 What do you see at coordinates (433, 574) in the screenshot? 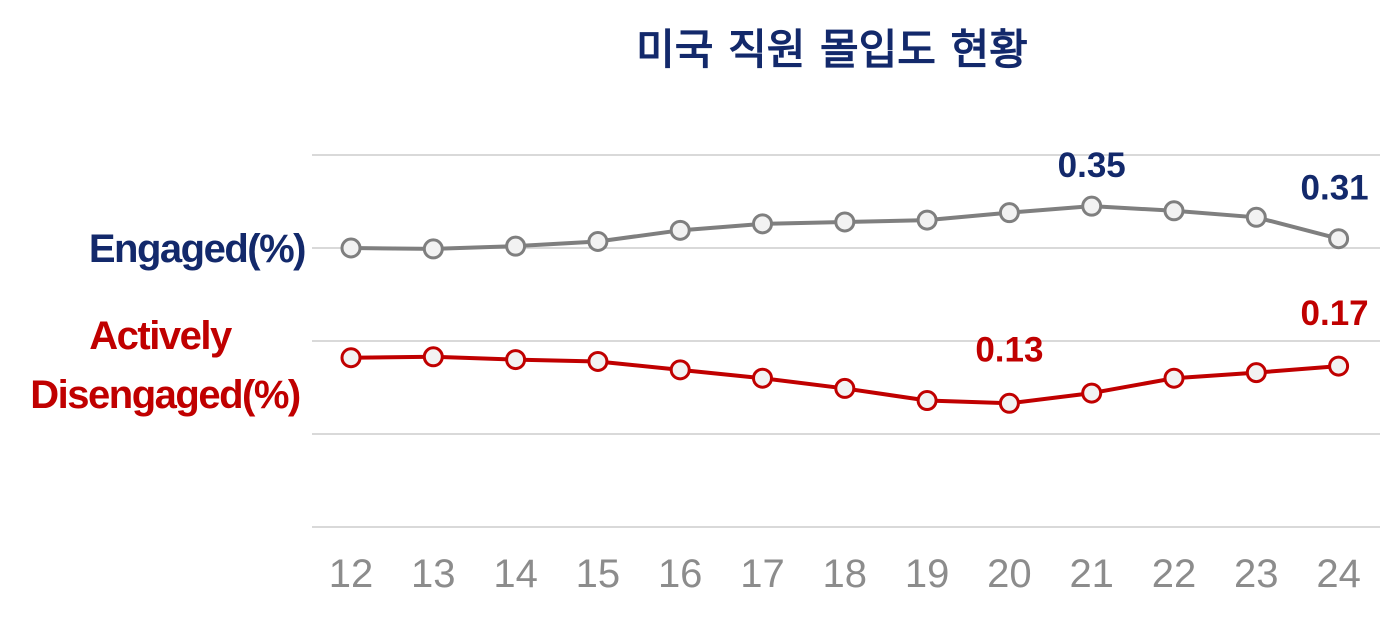
I see `x-tick-label: 13` at bounding box center [433, 574].